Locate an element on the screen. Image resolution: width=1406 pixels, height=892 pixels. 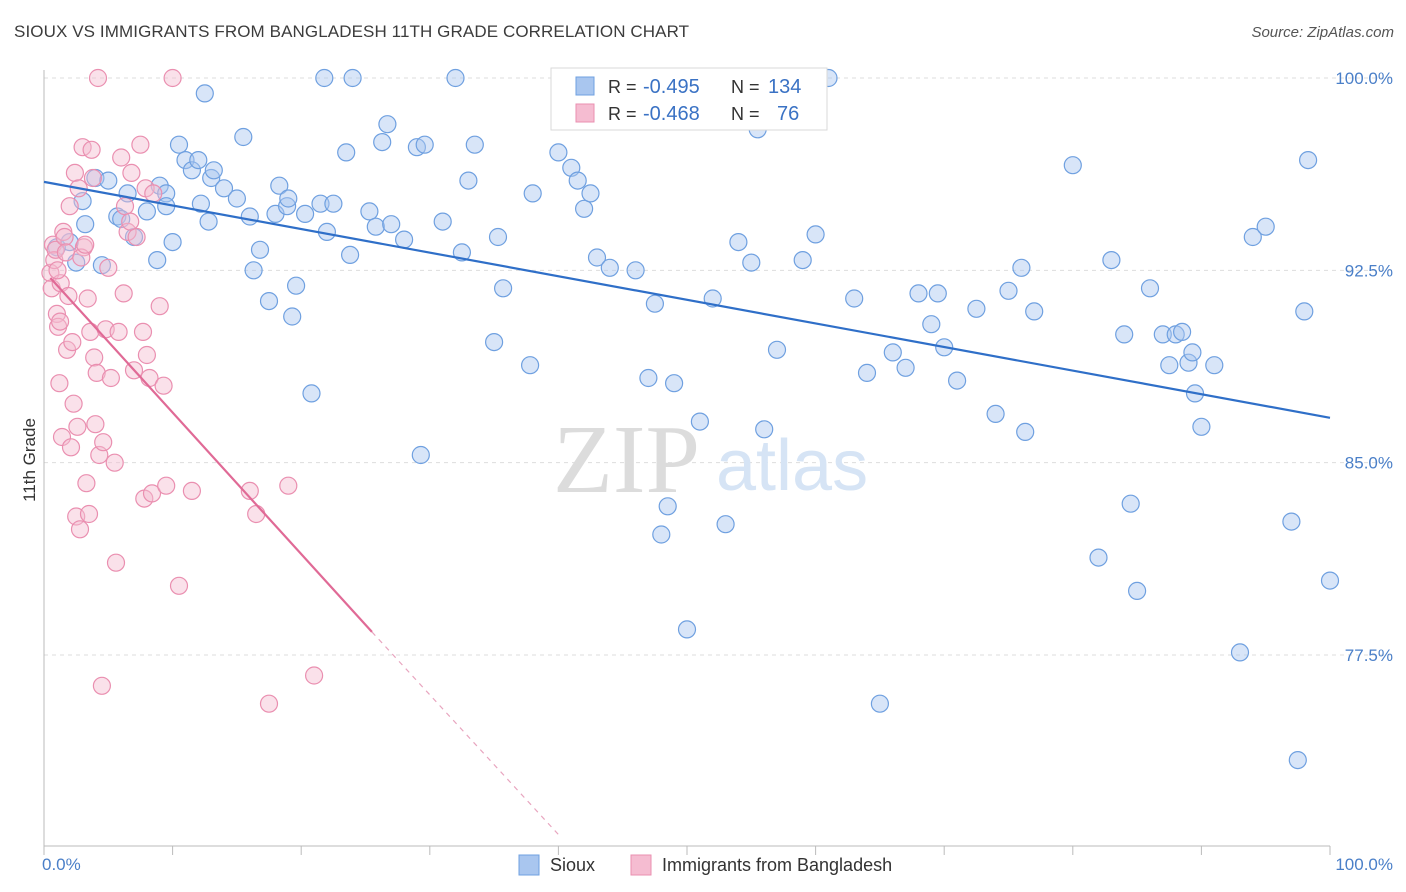
legend-box is located at coordinates (689, 99).